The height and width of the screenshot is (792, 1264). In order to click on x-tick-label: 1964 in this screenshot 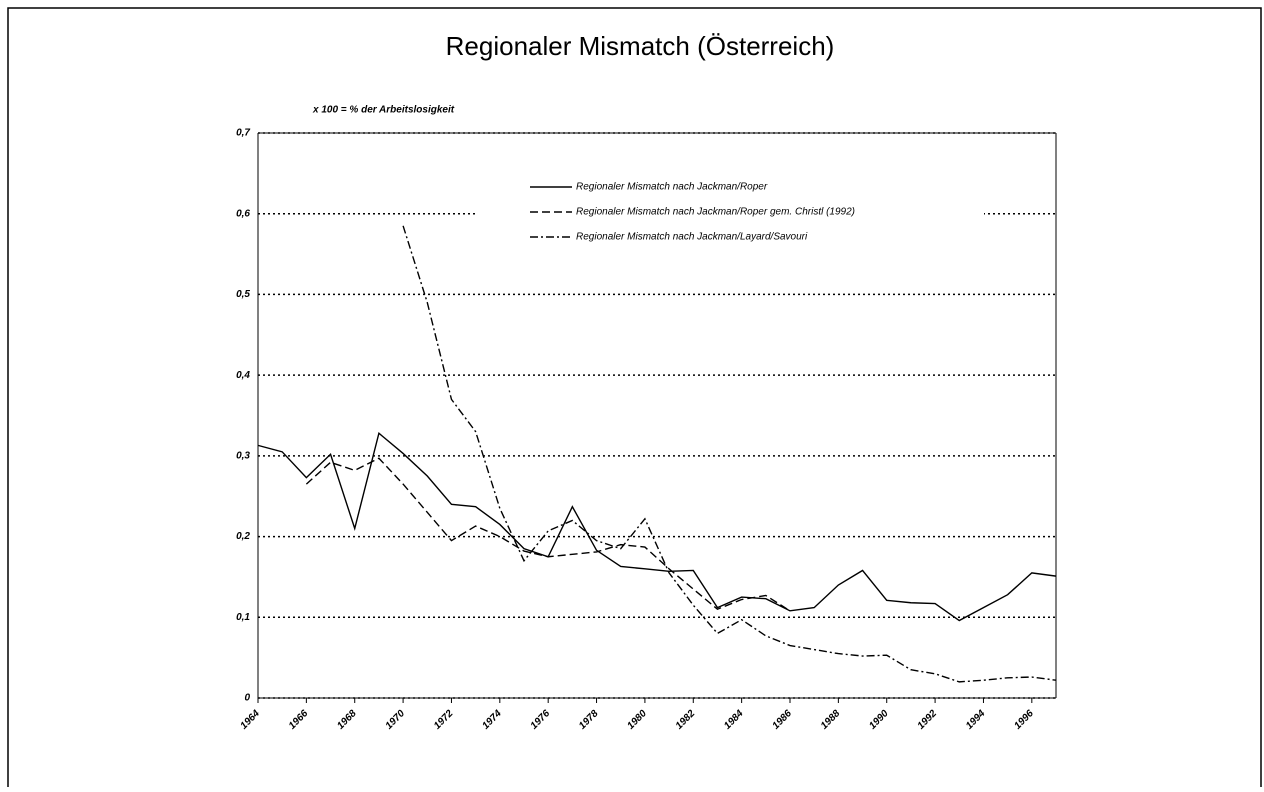, I will do `click(250, 720)`.